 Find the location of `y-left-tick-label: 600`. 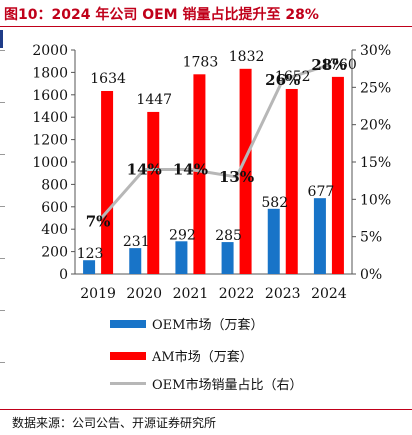

y-left-tick-label: 600 is located at coordinates (54, 208).